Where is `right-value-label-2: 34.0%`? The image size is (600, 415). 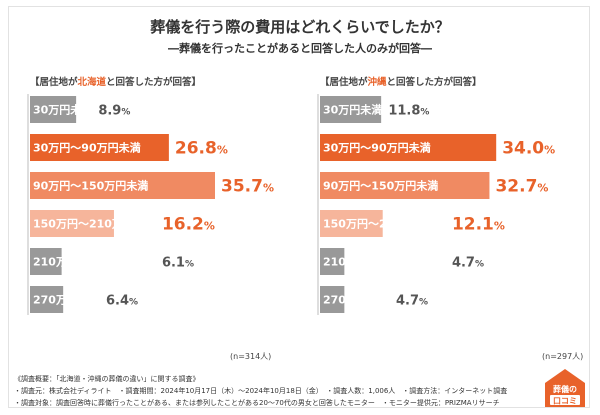 right-value-label-2: 34.0% is located at coordinates (528, 149).